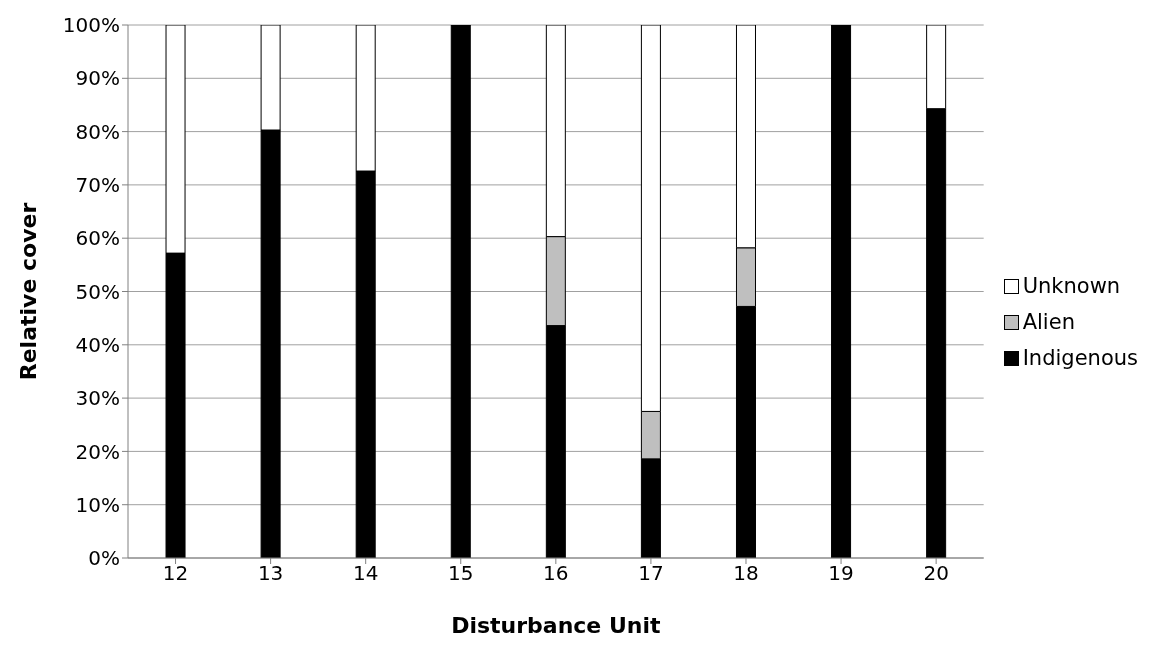  What do you see at coordinates (461, 573) in the screenshot?
I see `x-tick-label: 15` at bounding box center [461, 573].